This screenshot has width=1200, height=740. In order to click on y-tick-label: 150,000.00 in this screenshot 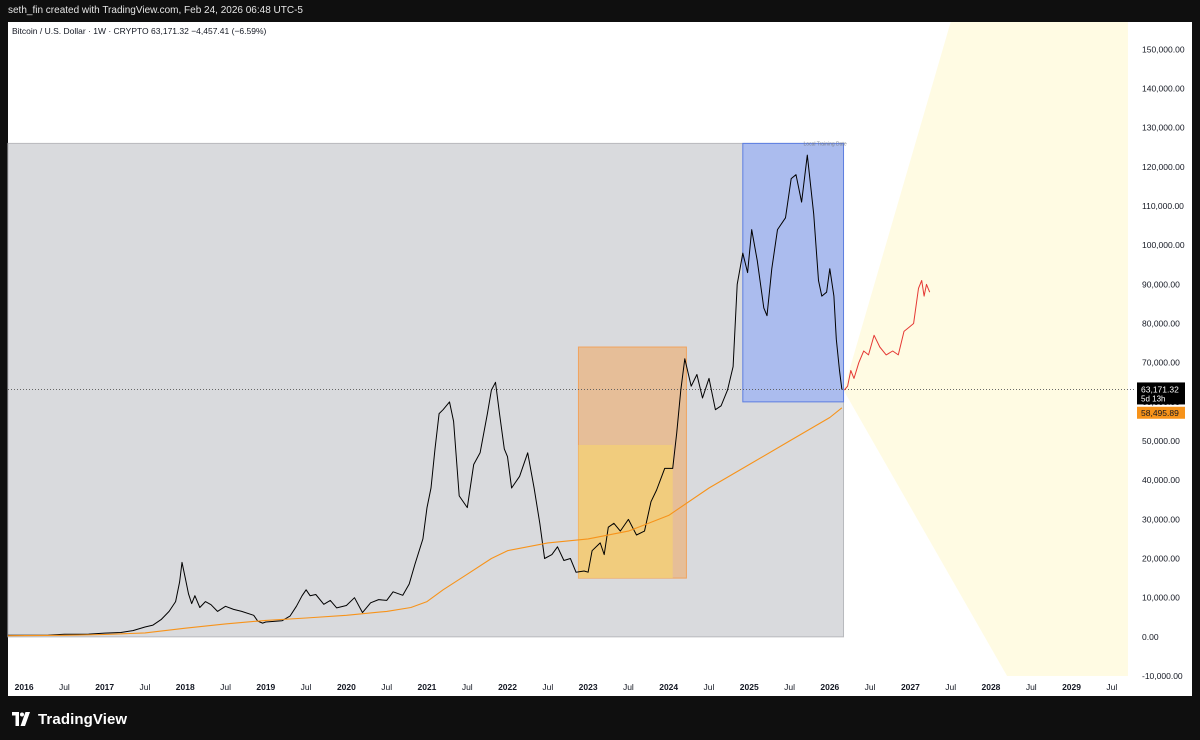, I will do `click(1163, 49)`.